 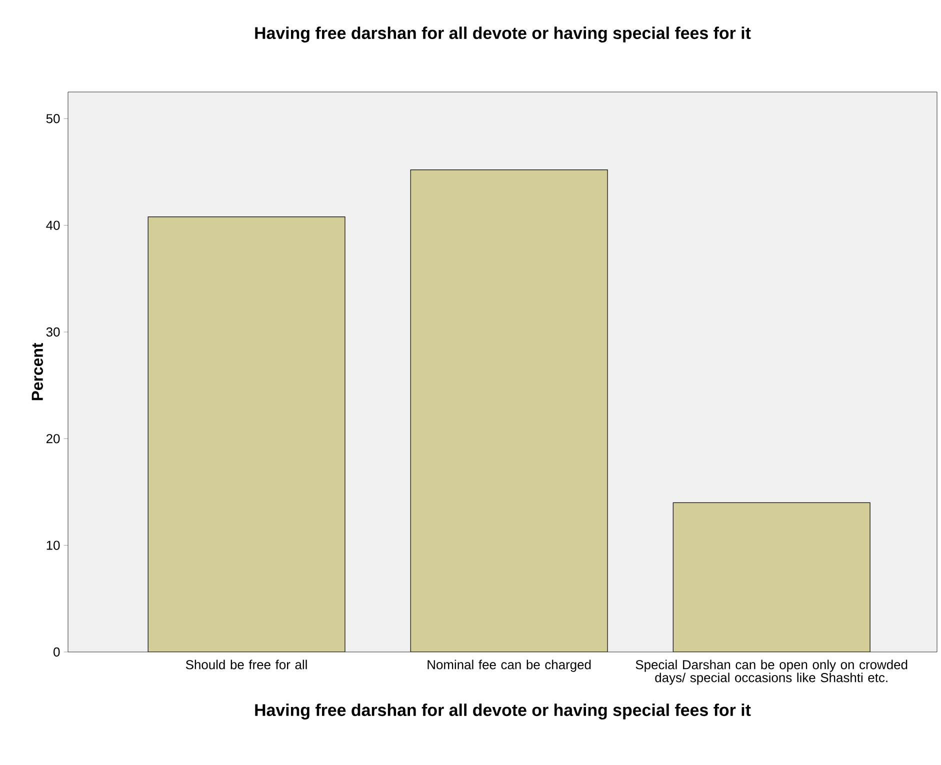 I want to click on y-tick-label: 20, so click(x=53, y=439).